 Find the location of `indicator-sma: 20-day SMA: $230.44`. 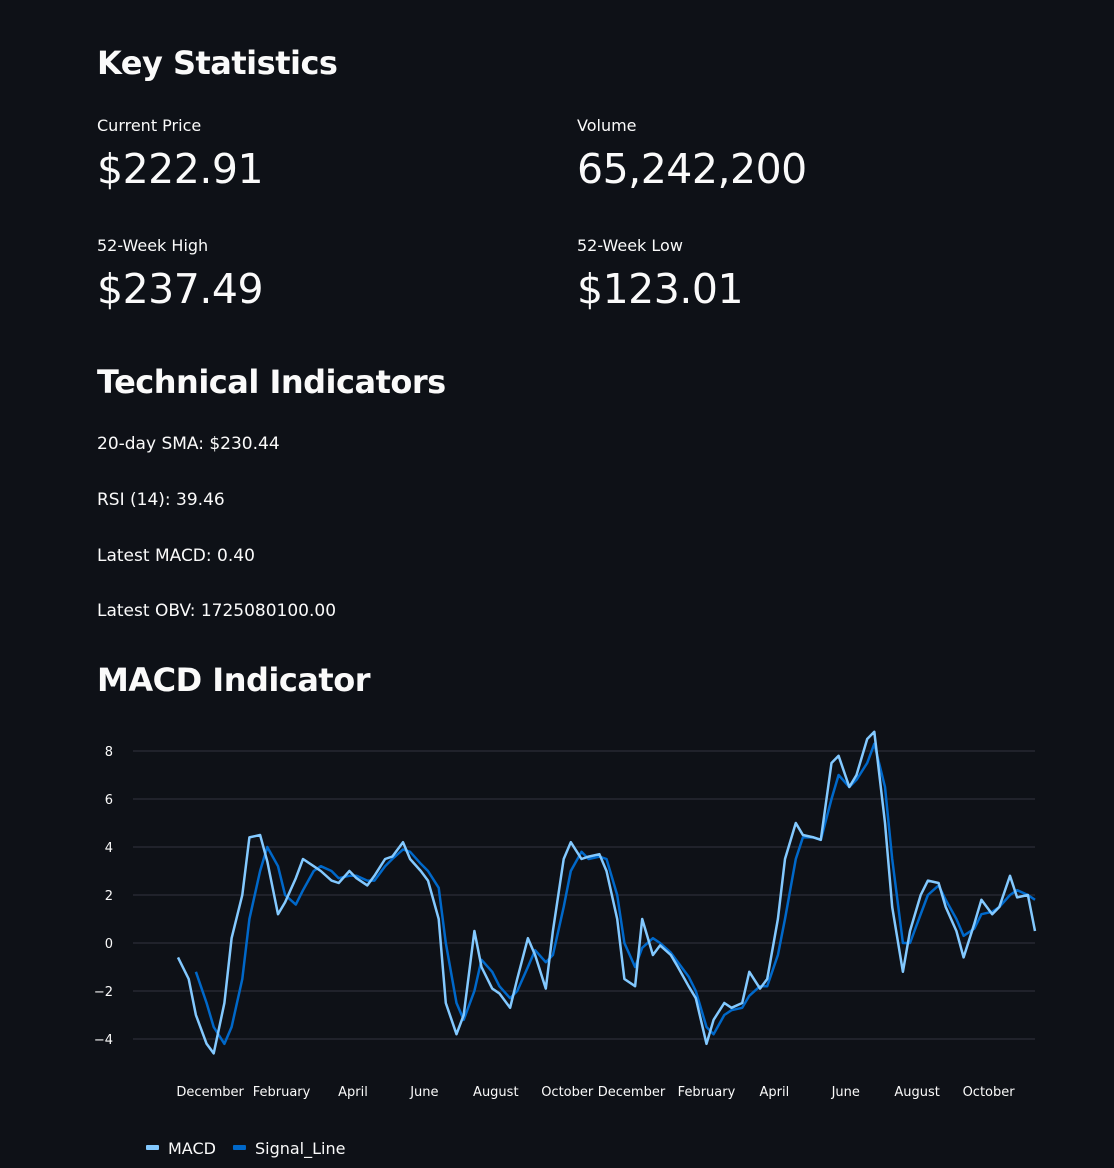

indicator-sma: 20-day SMA: $230.44 is located at coordinates (188, 444).